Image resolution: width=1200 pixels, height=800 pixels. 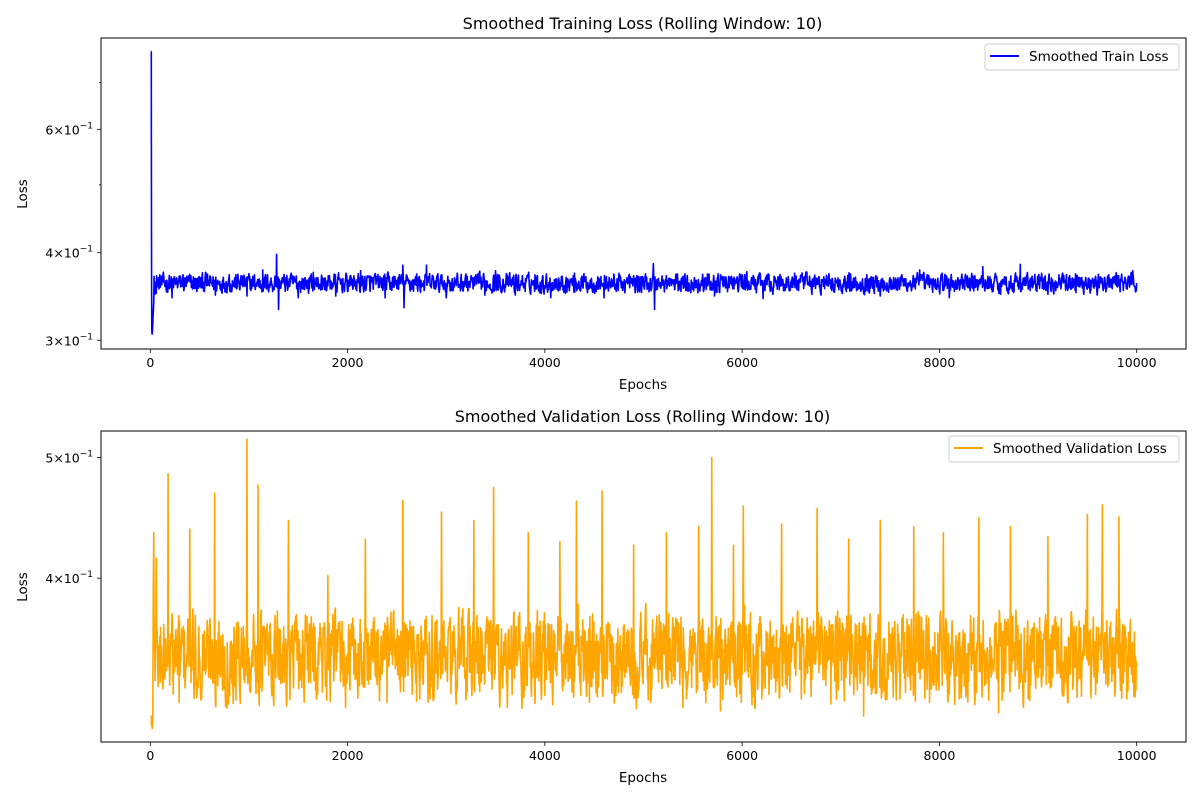 I want to click on train-x-axis-ticks: 0 2000 4000 6000 8000 10000, so click(x=651, y=359).